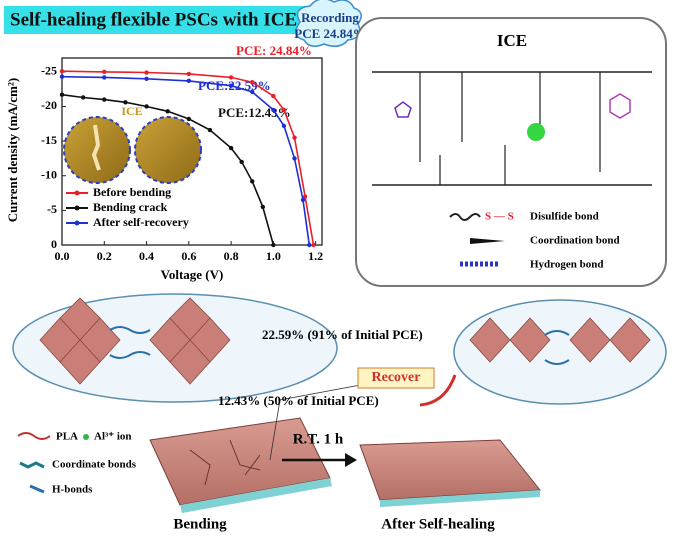 The image size is (673, 538). Describe the element at coordinates (499, 217) in the screenshot. I see `s-s: S — S` at that location.